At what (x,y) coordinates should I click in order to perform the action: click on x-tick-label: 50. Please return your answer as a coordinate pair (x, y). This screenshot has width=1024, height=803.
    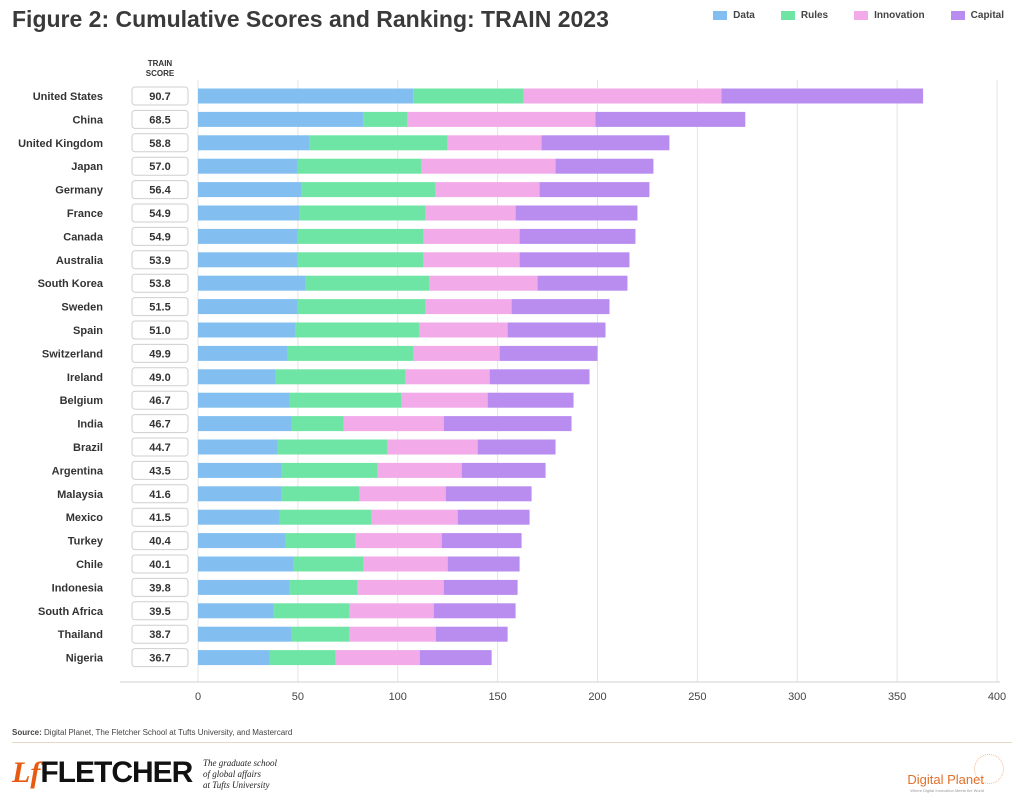
    Looking at the image, I should click on (298, 697).